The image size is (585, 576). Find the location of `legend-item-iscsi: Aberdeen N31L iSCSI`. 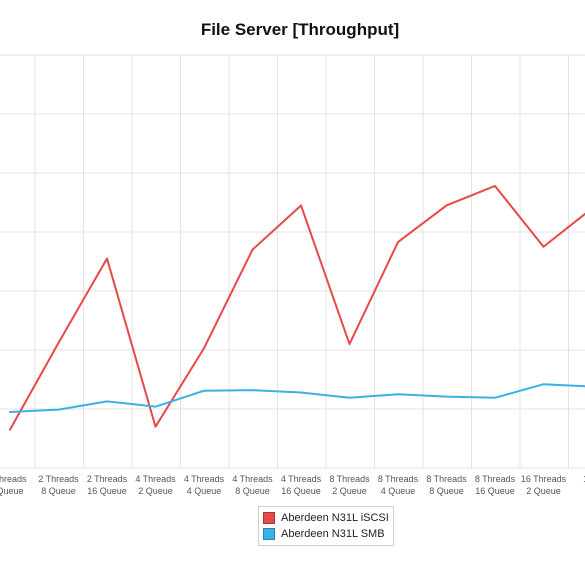

legend-item-iscsi: Aberdeen N31L iSCSI is located at coordinates (326, 518).